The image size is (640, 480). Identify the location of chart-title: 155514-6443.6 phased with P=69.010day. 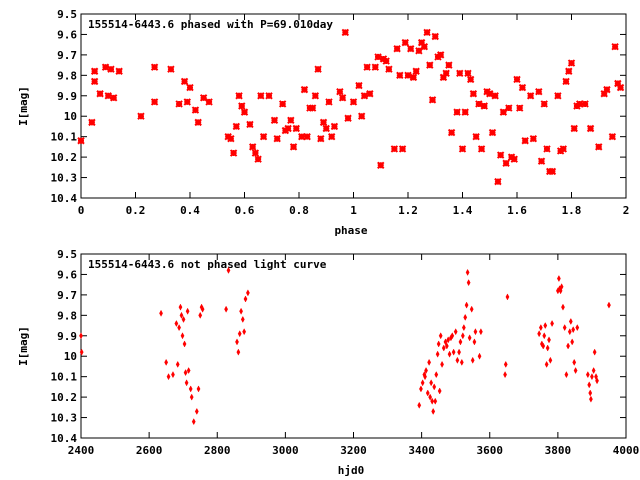
(210, 24).